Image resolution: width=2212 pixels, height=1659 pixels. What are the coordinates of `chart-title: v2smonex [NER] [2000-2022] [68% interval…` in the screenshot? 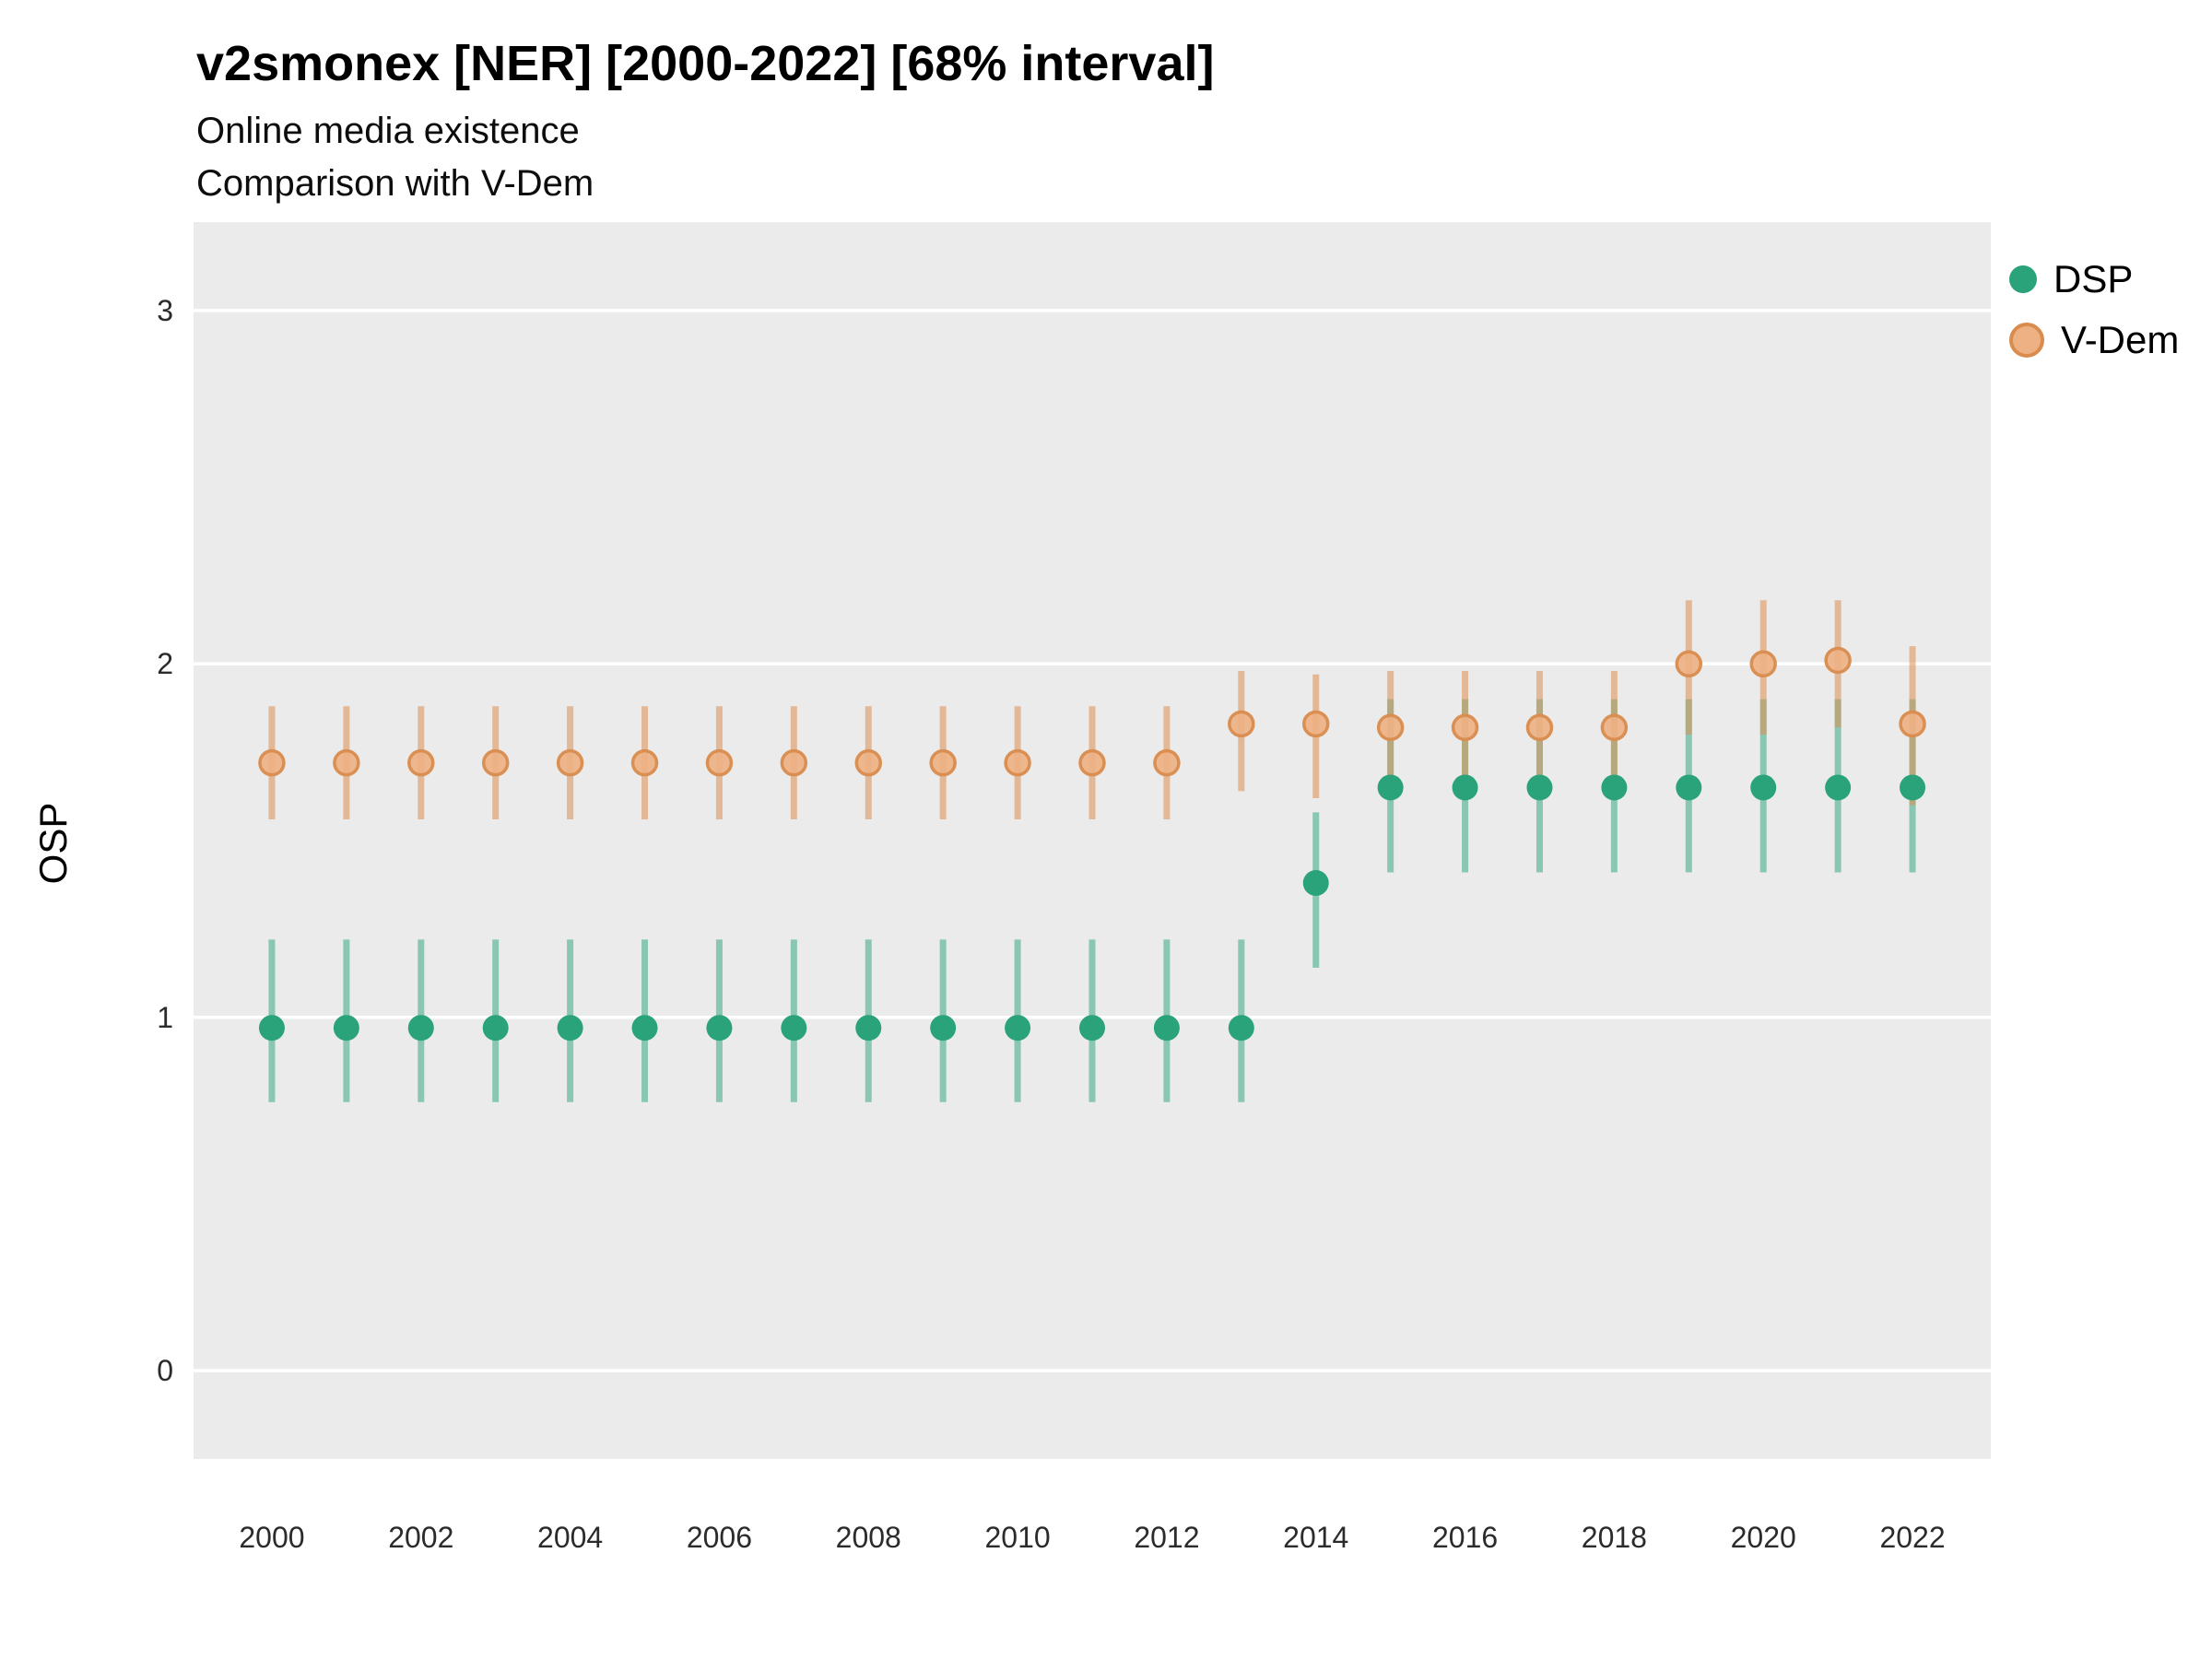 It's located at (705, 63).